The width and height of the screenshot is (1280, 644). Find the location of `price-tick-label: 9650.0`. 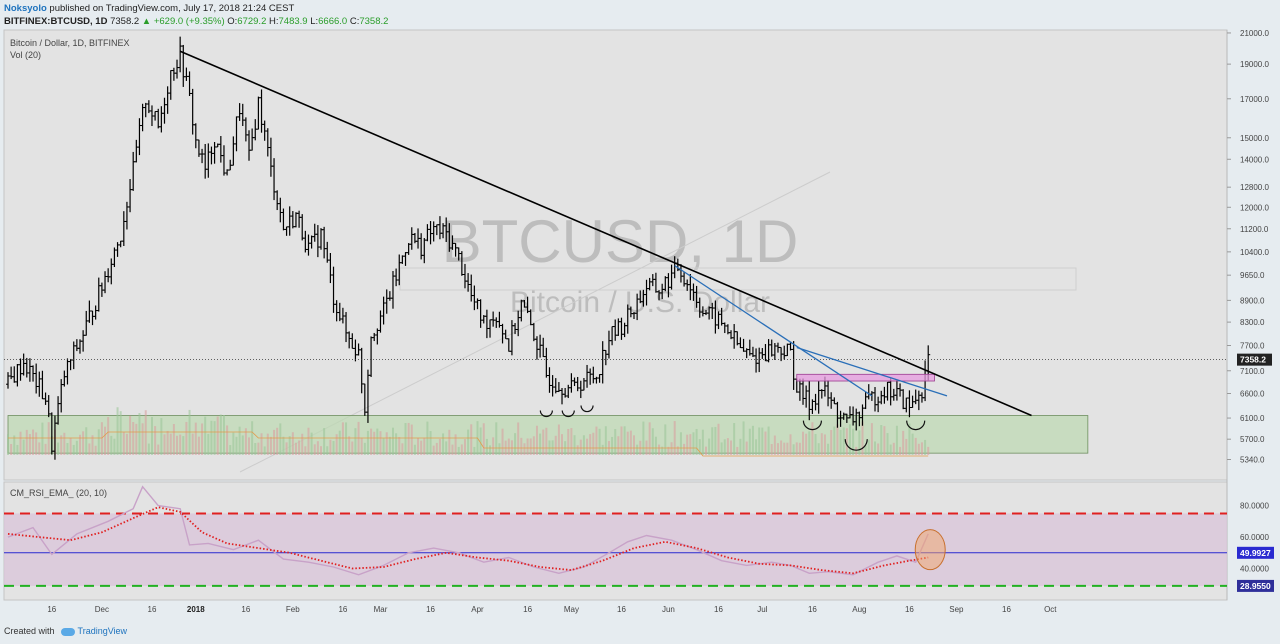

price-tick-label: 9650.0 is located at coordinates (1252, 275).